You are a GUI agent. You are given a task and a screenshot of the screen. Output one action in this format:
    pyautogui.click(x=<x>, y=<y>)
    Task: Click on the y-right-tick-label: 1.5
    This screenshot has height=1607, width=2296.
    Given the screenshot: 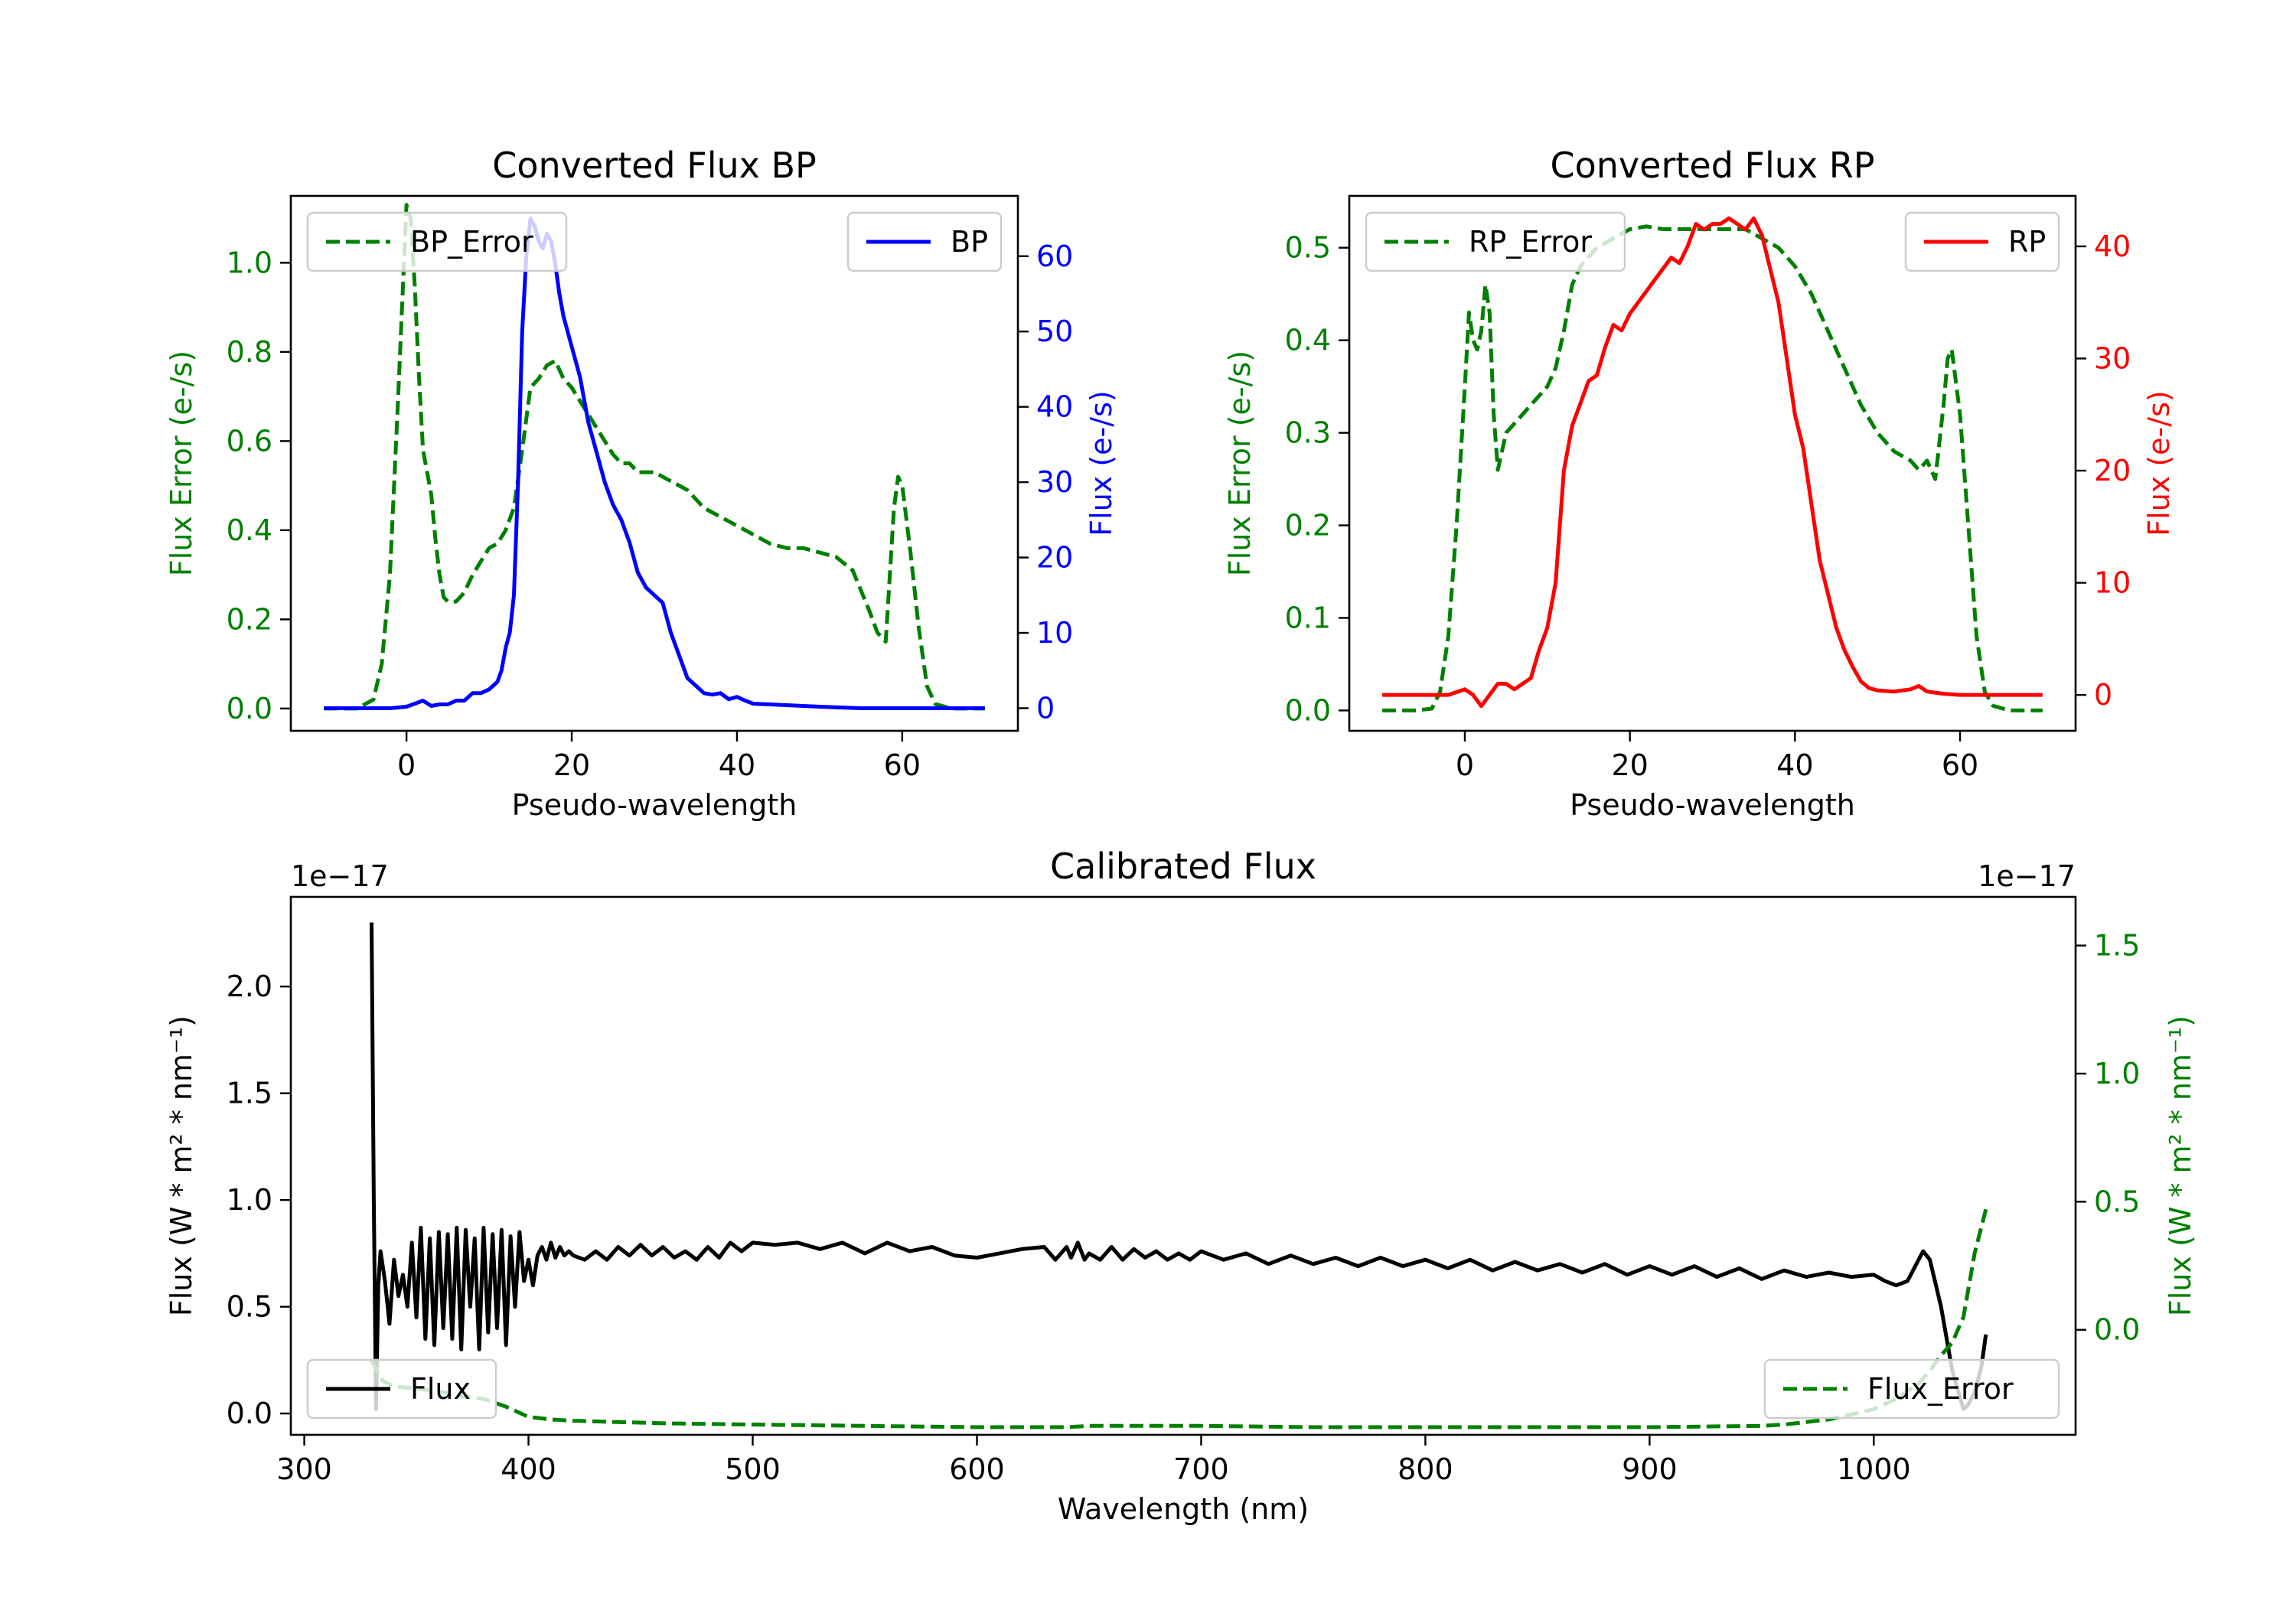 What is the action you would take?
    pyautogui.click(x=2117, y=946)
    